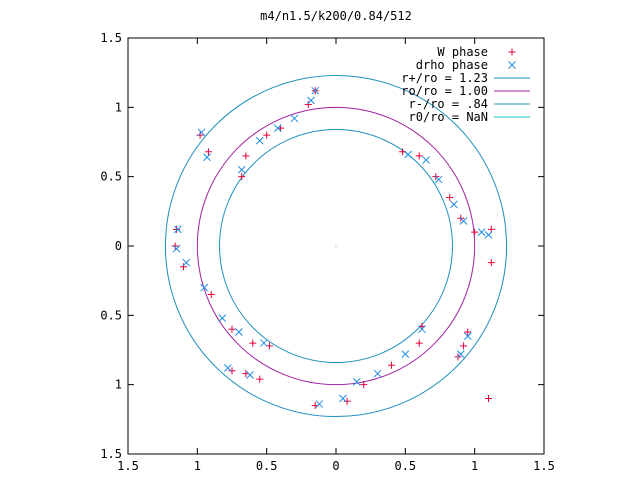 This screenshot has height=480, width=640. Describe the element at coordinates (335, 466) in the screenshot. I see `x-tick-label: 0` at that location.